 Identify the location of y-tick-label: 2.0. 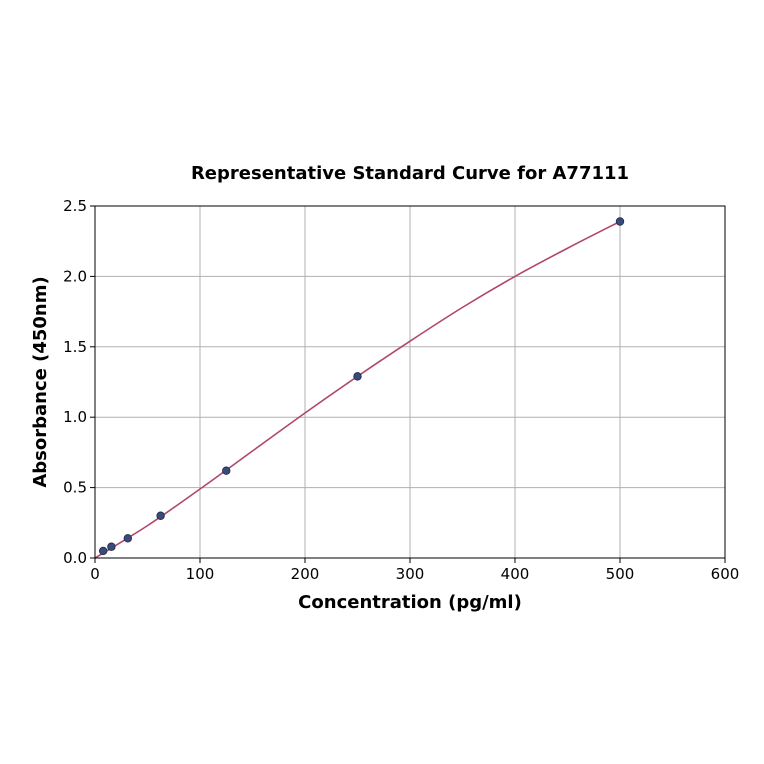
(75, 276).